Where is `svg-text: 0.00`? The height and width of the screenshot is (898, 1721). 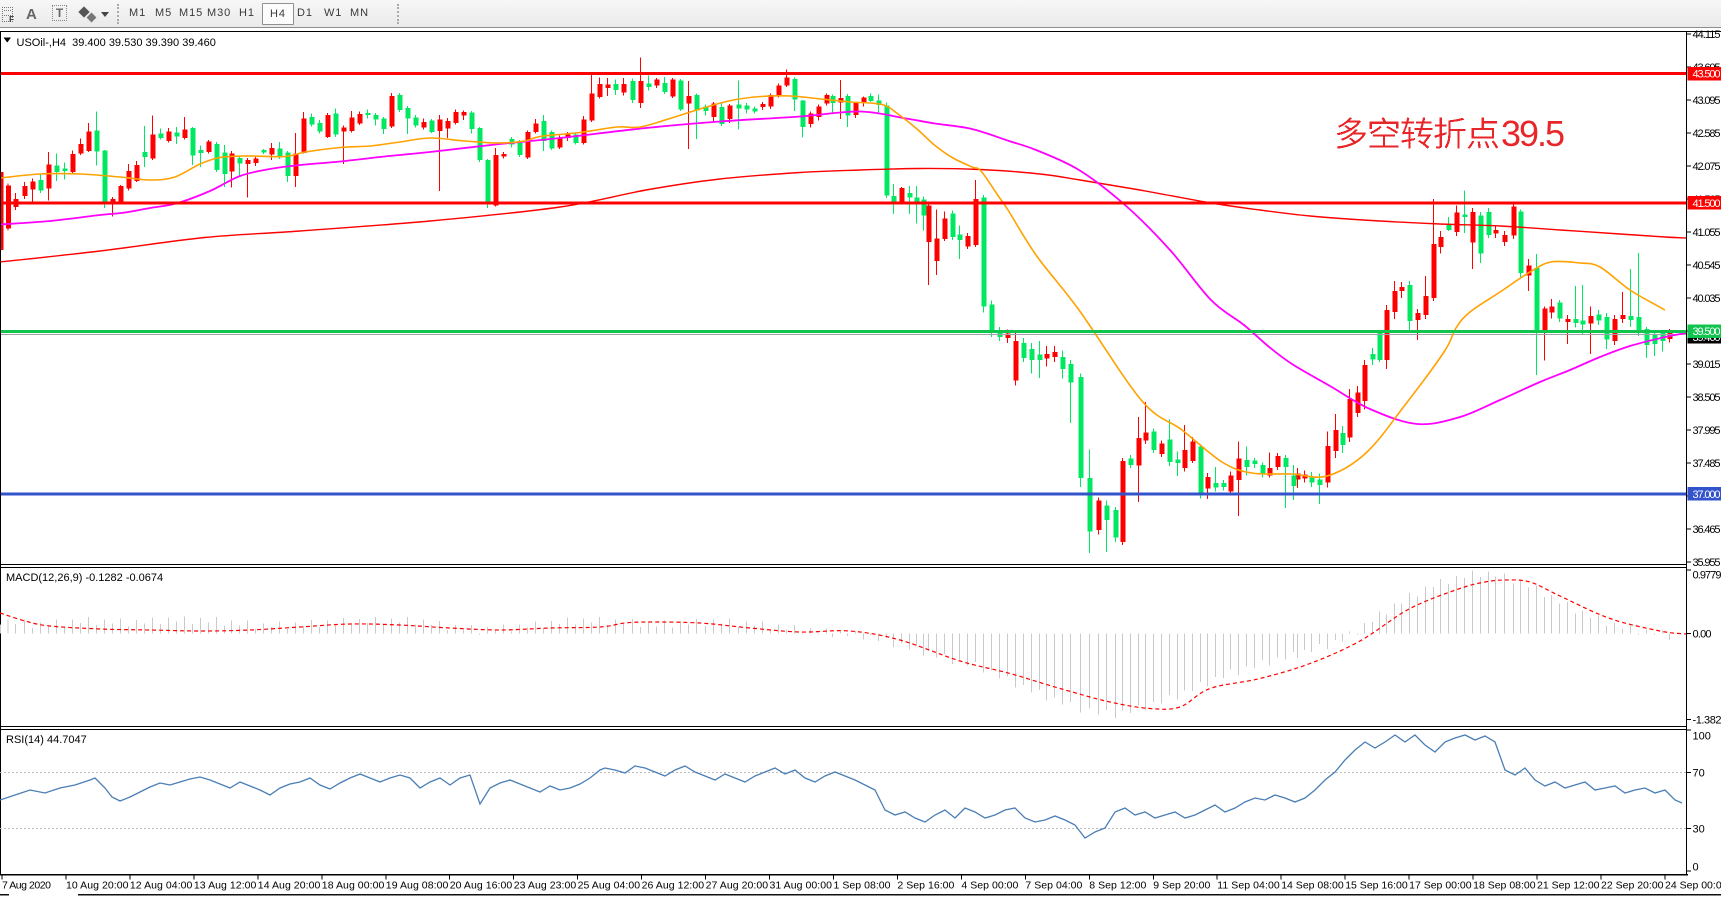
svg-text: 0.00 is located at coordinates (1702, 634).